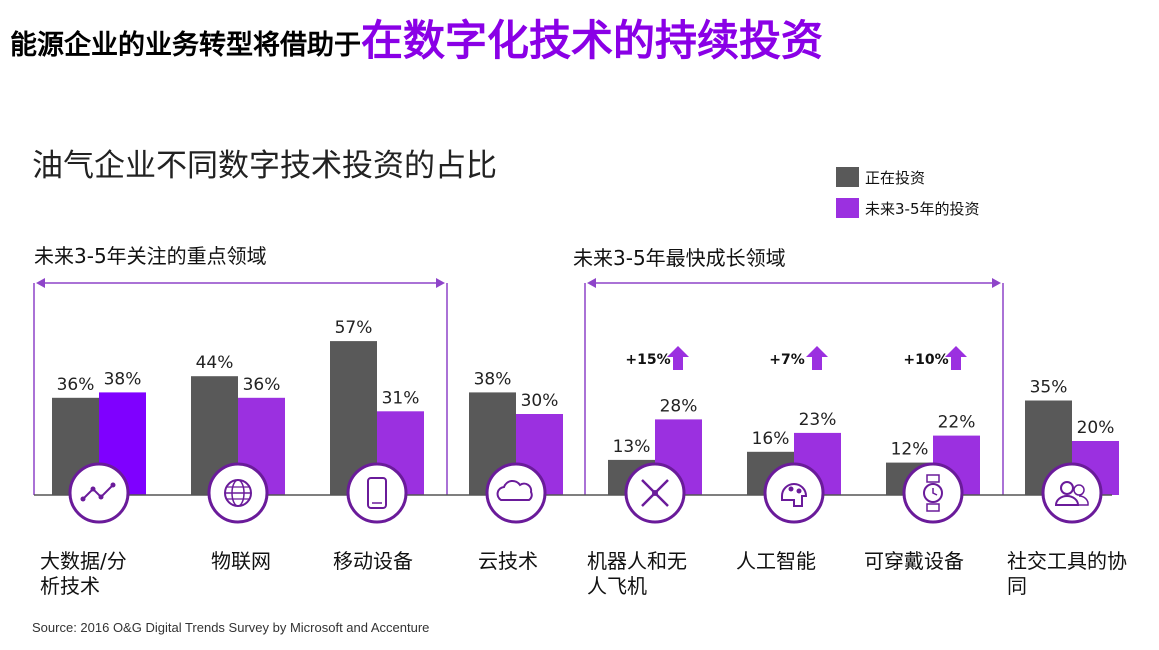  What do you see at coordinates (241, 561) in the screenshot?
I see `category-label-1-0: 物联网` at bounding box center [241, 561].